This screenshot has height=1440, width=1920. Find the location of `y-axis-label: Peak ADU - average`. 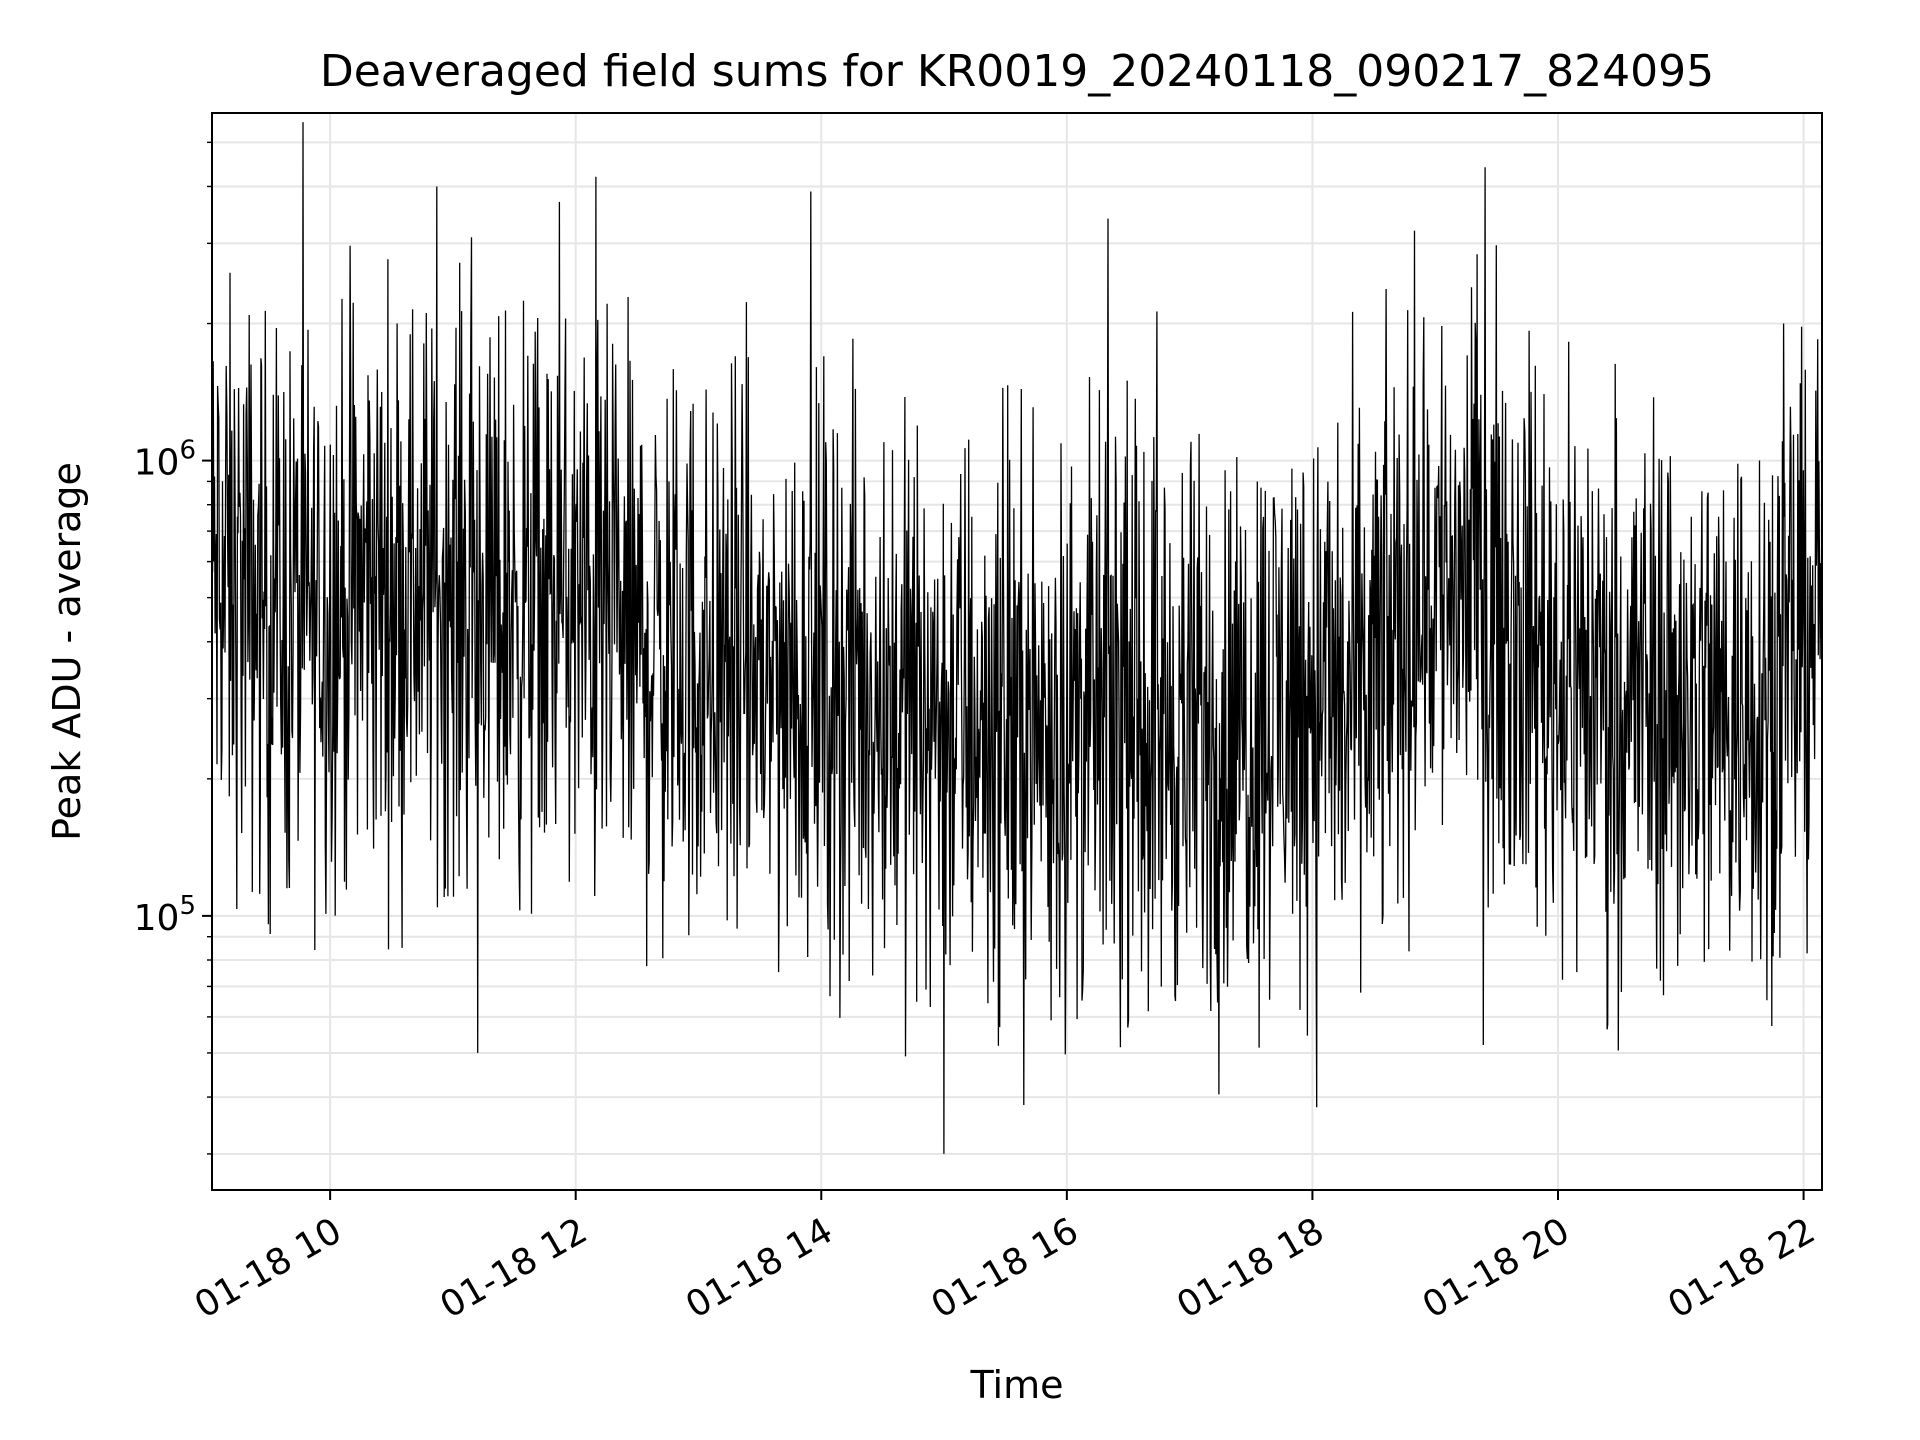

y-axis-label: Peak ADU - average is located at coordinates (67, 651).